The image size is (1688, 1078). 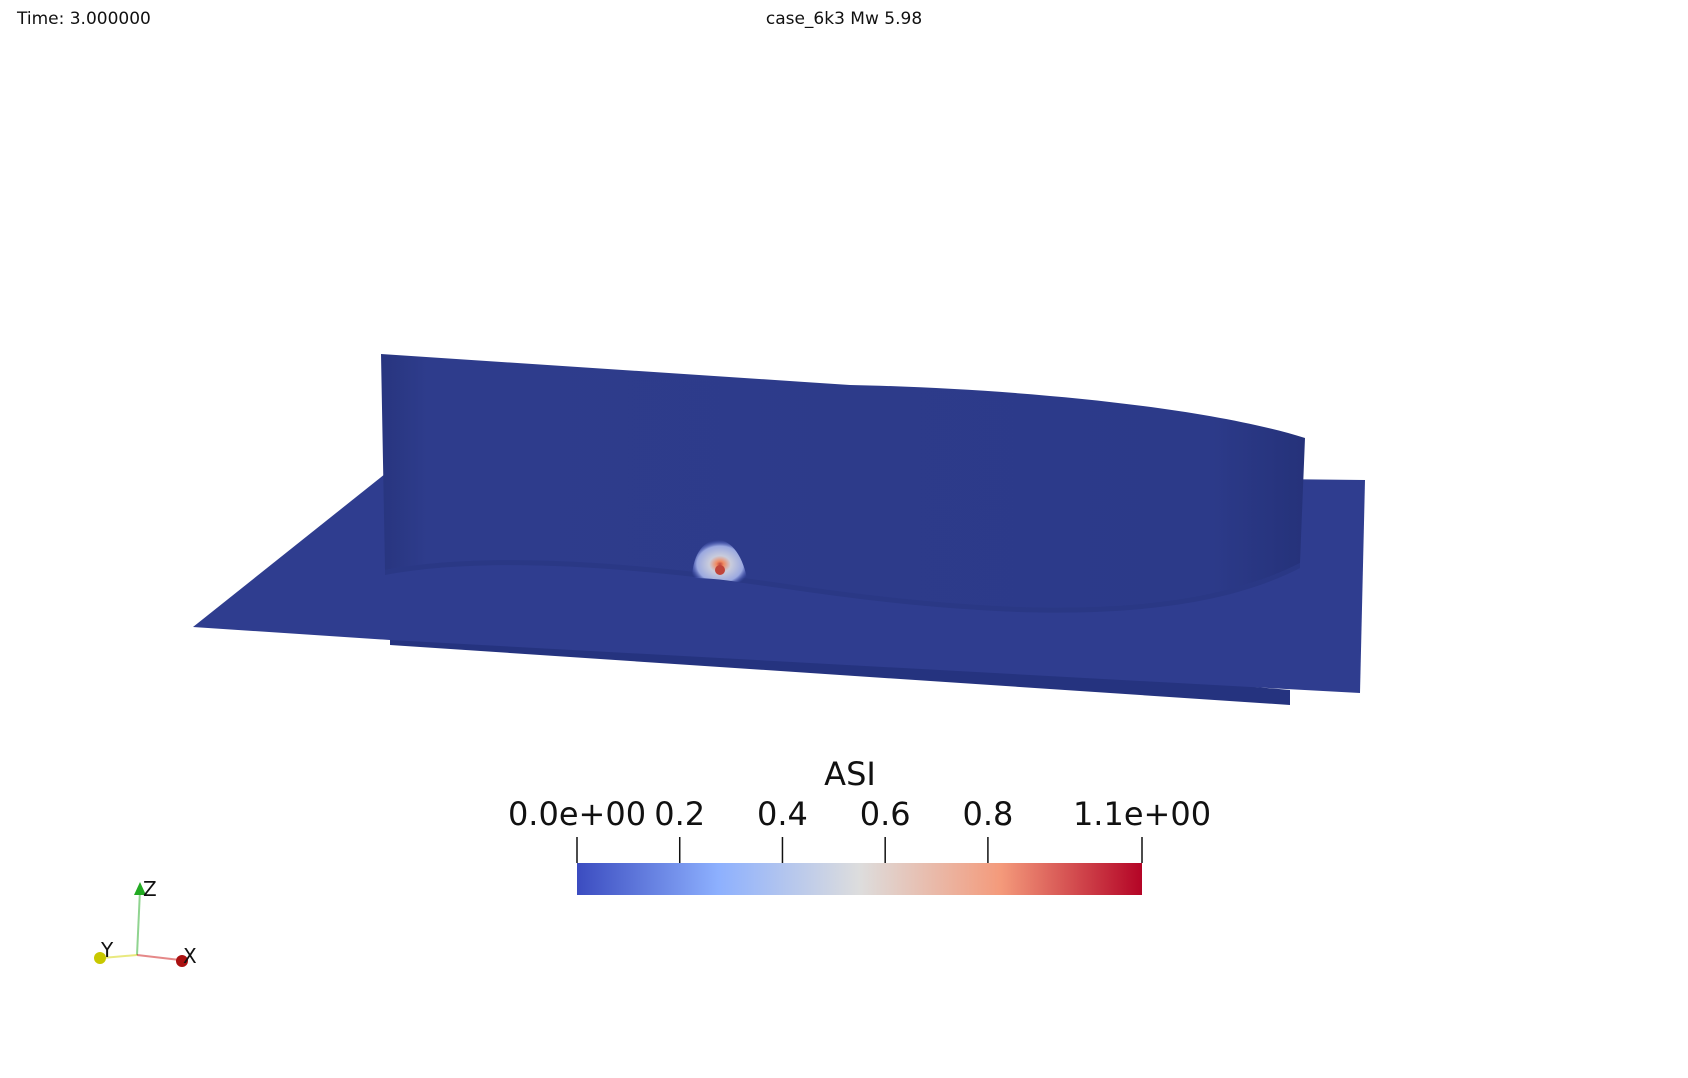 What do you see at coordinates (150, 889) in the screenshot?
I see `z-axis-label: Z` at bounding box center [150, 889].